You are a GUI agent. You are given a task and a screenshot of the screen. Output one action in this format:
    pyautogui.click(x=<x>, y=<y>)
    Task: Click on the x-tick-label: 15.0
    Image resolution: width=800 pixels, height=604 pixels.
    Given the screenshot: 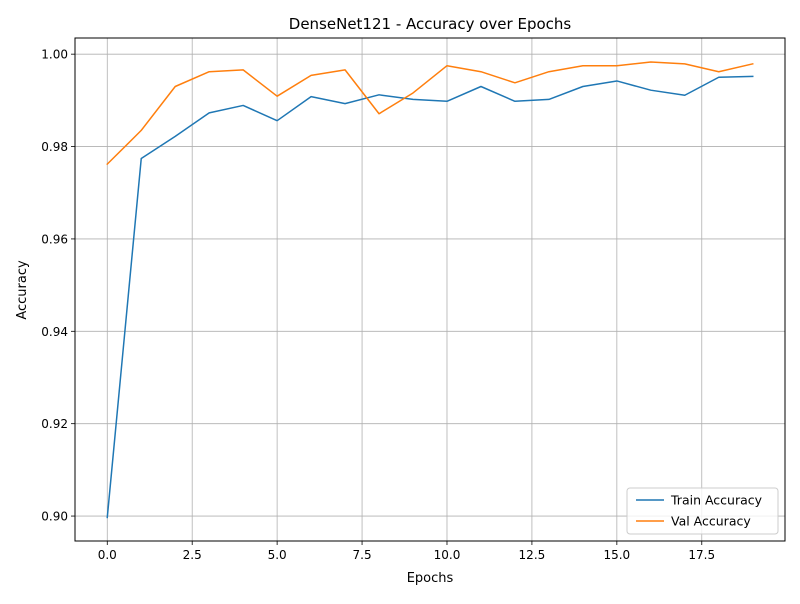 What is the action you would take?
    pyautogui.click(x=616, y=555)
    